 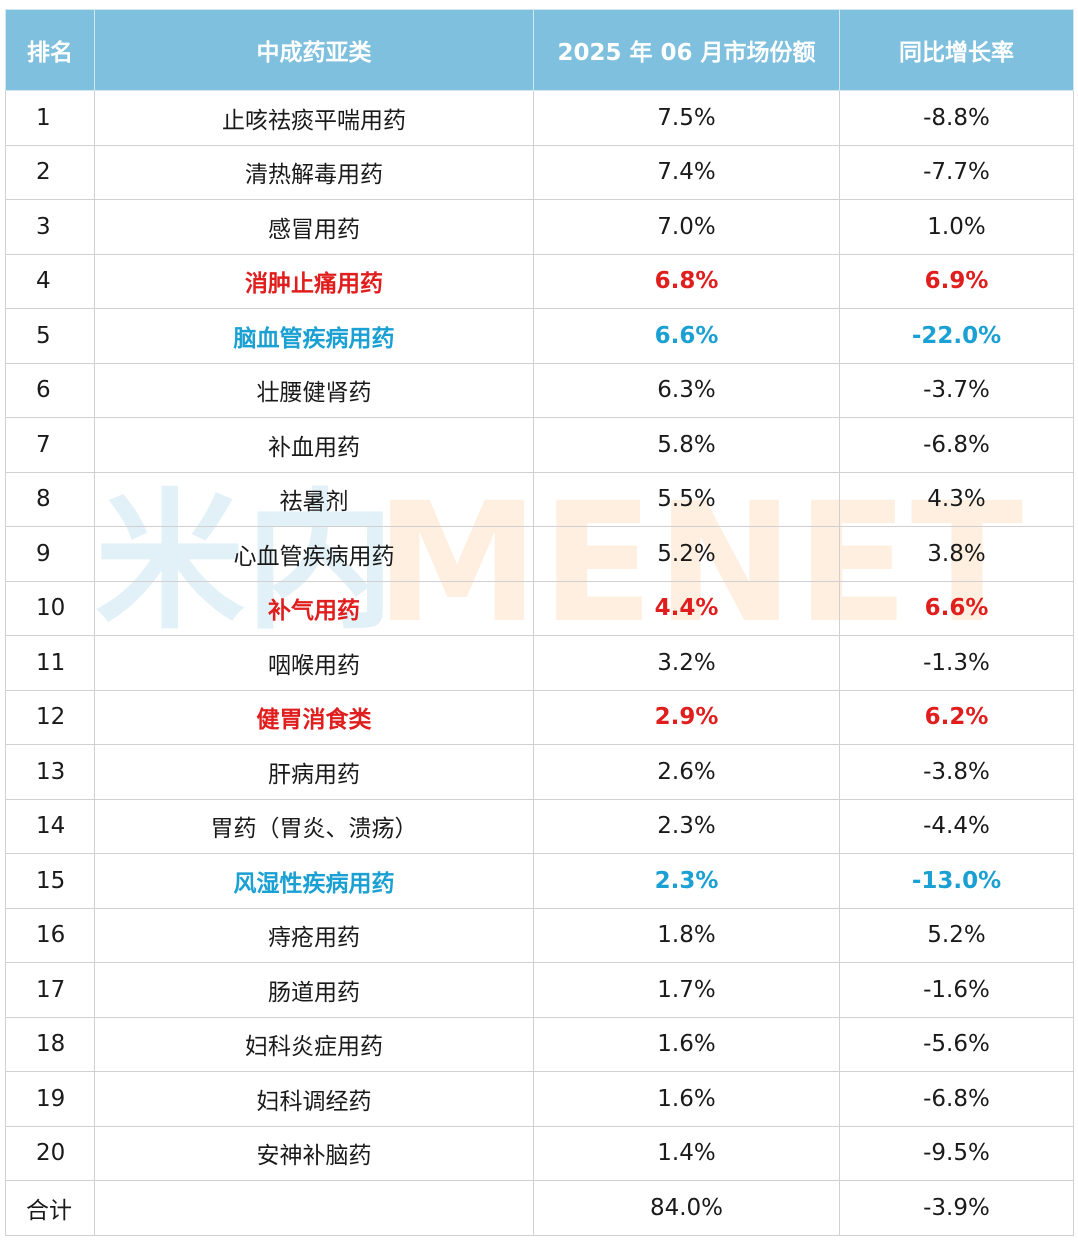 I want to click on yoy-growth-cell: -1.3%, so click(x=956, y=663).